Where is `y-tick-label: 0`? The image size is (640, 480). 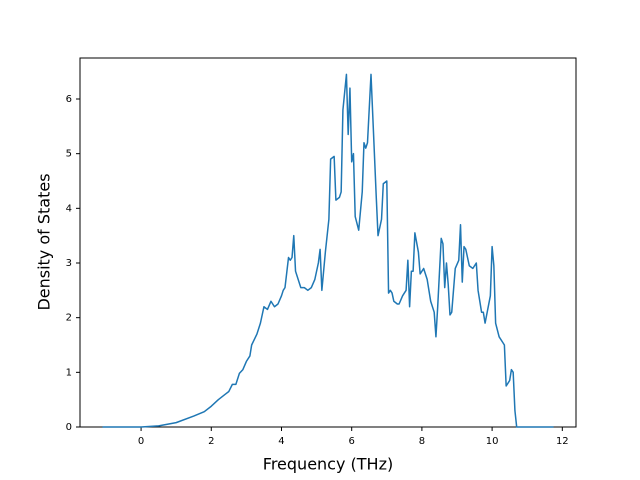 y-tick-label: 0 is located at coordinates (69, 427).